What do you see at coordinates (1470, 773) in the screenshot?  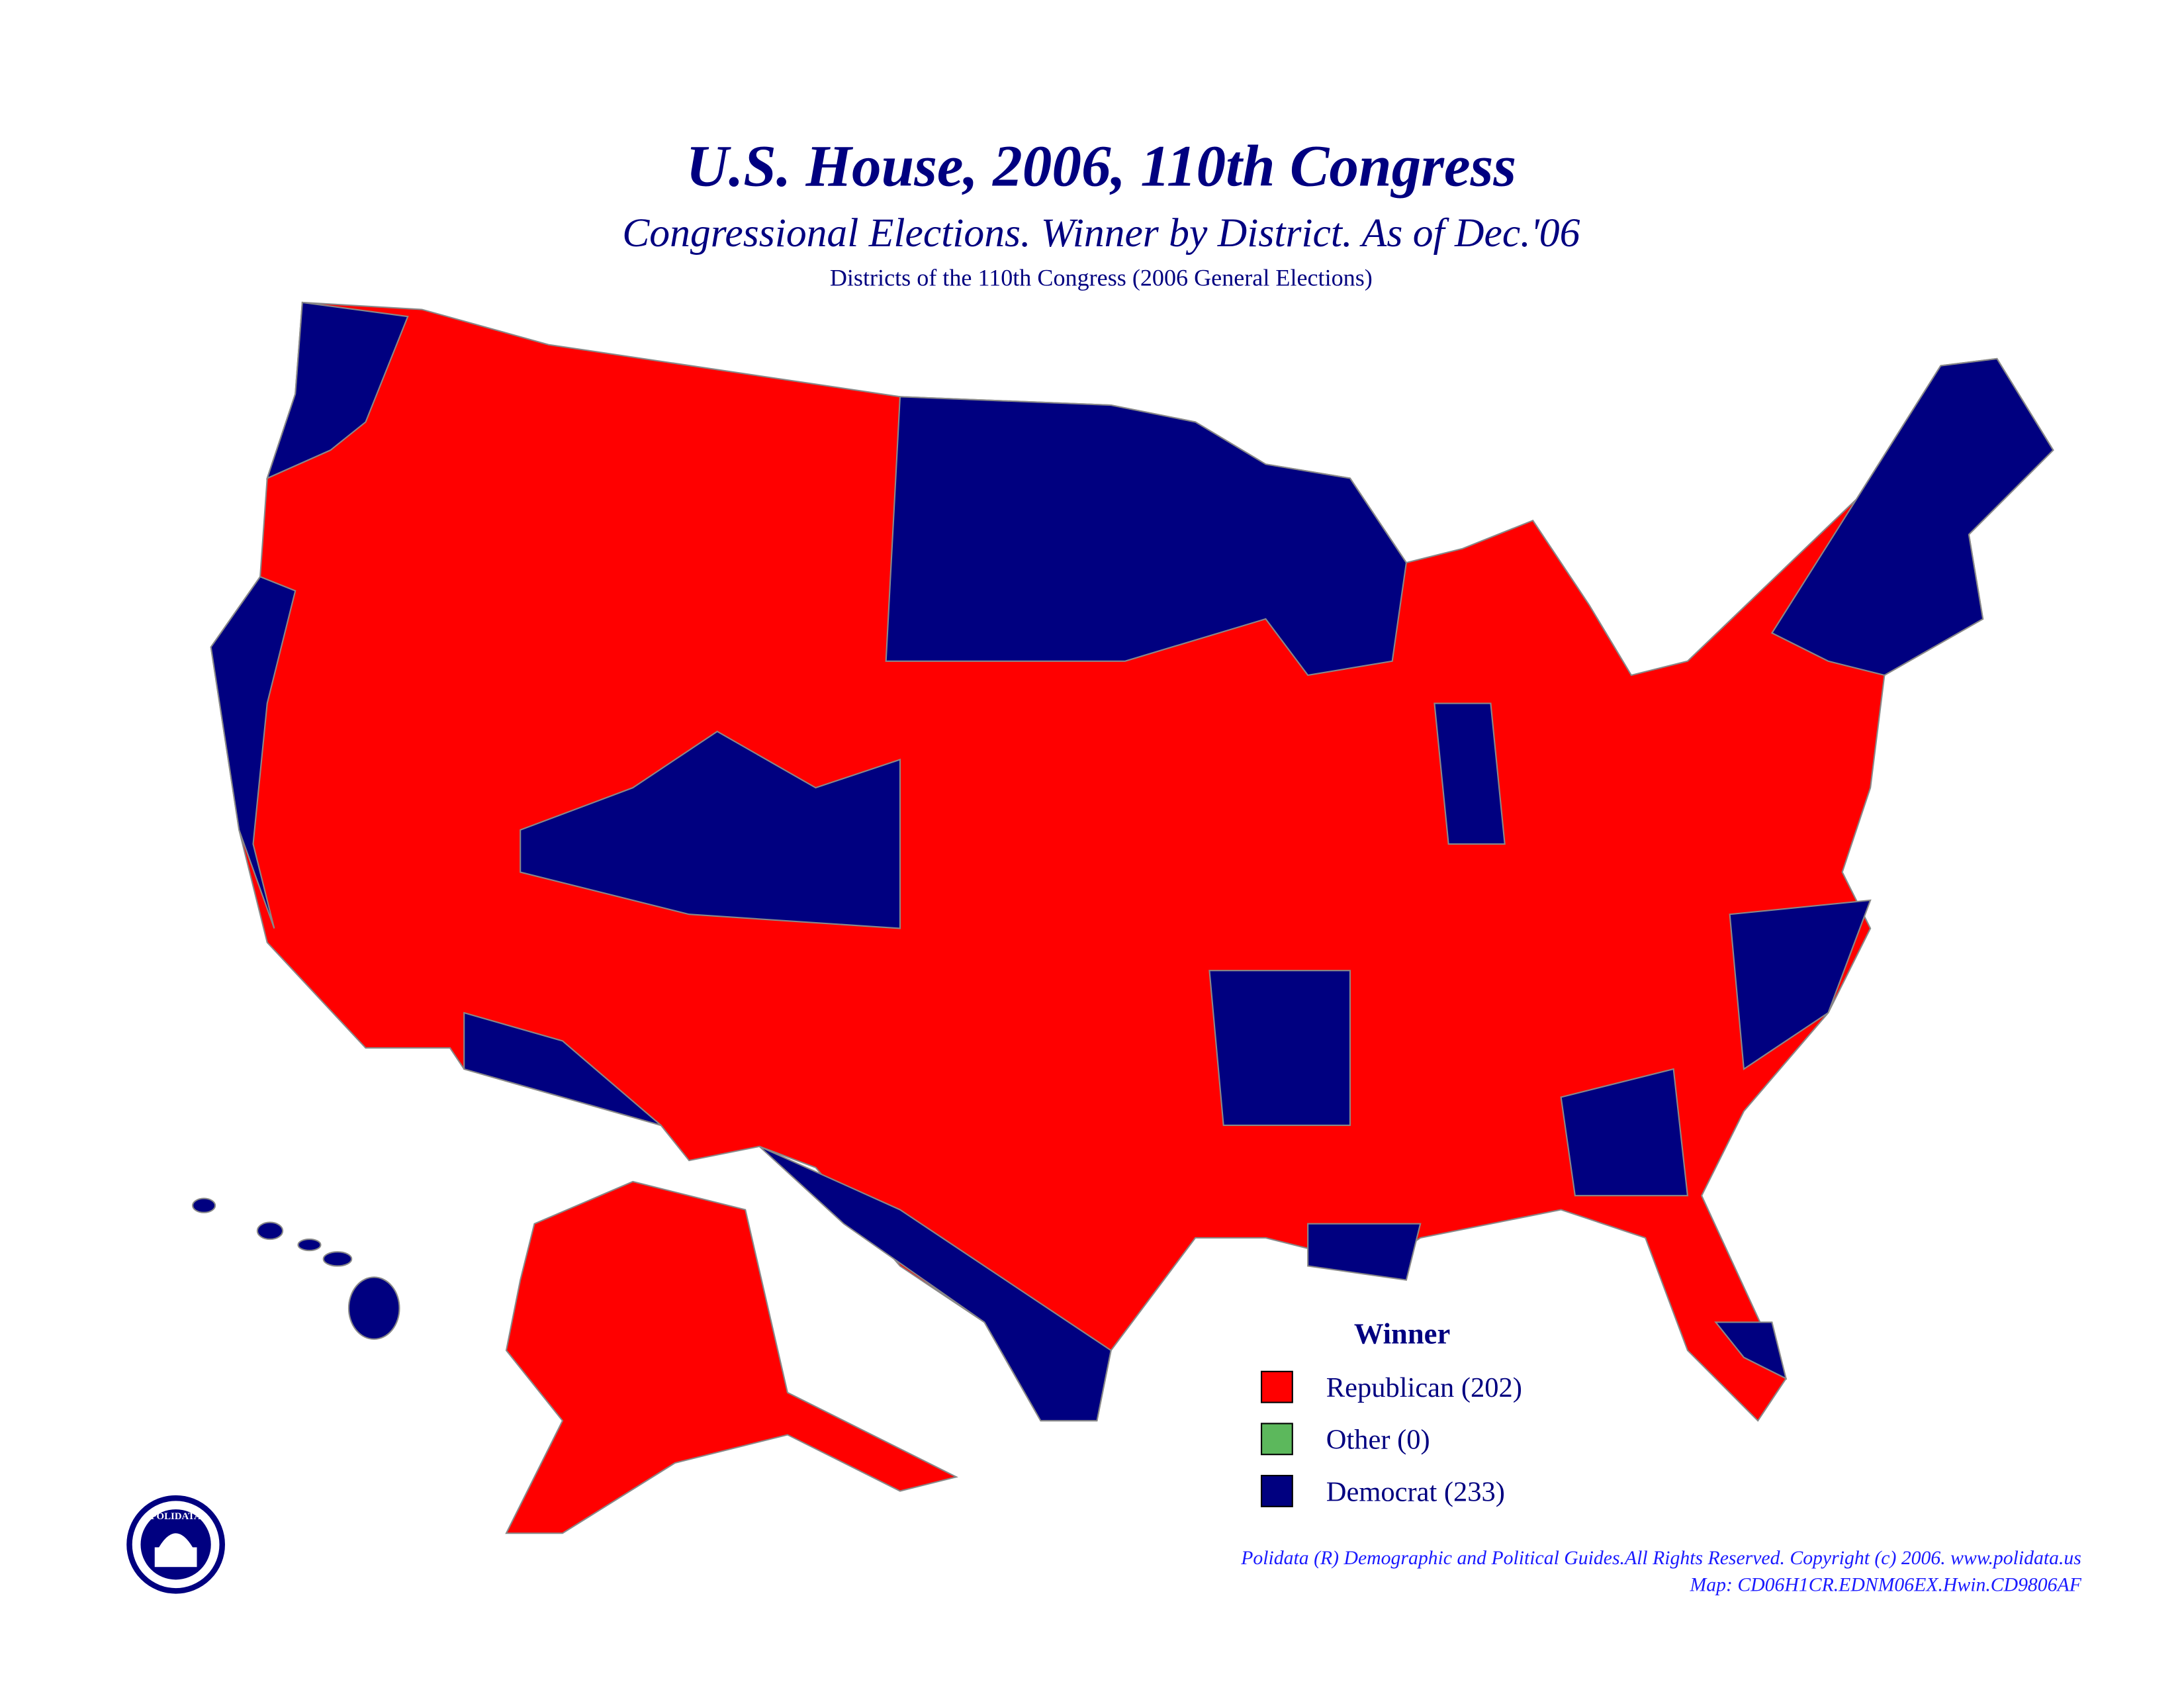 I see `great-lakes-districts` at bounding box center [1470, 773].